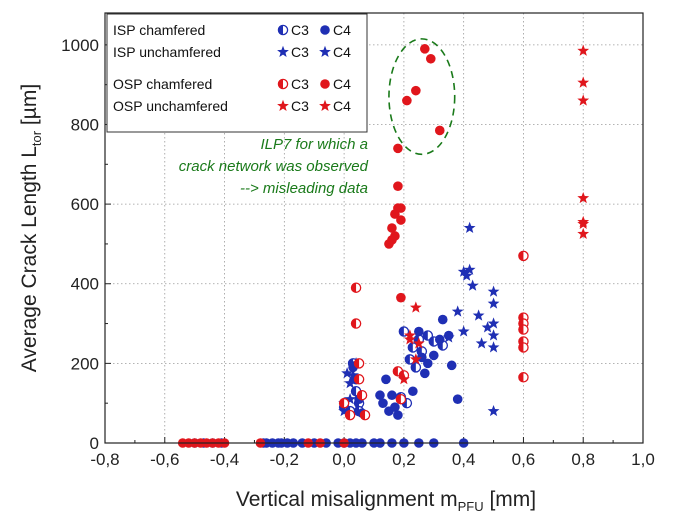 The height and width of the screenshot is (521, 675). I want to click on legend-entry: OSP chamfered C3 C4, so click(232, 84).